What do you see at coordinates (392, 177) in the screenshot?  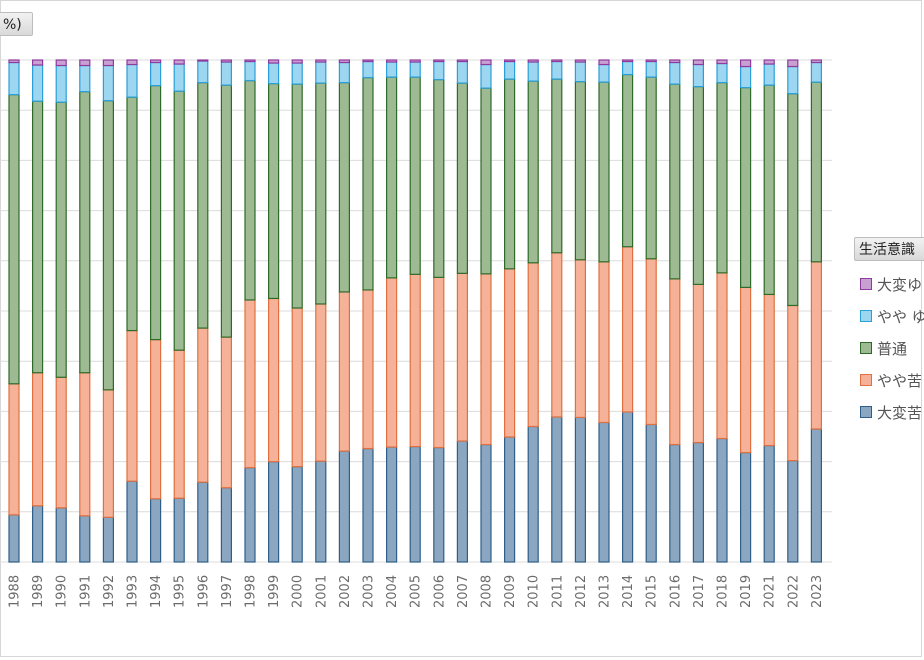 I see `bar-segment-2004-s2` at bounding box center [392, 177].